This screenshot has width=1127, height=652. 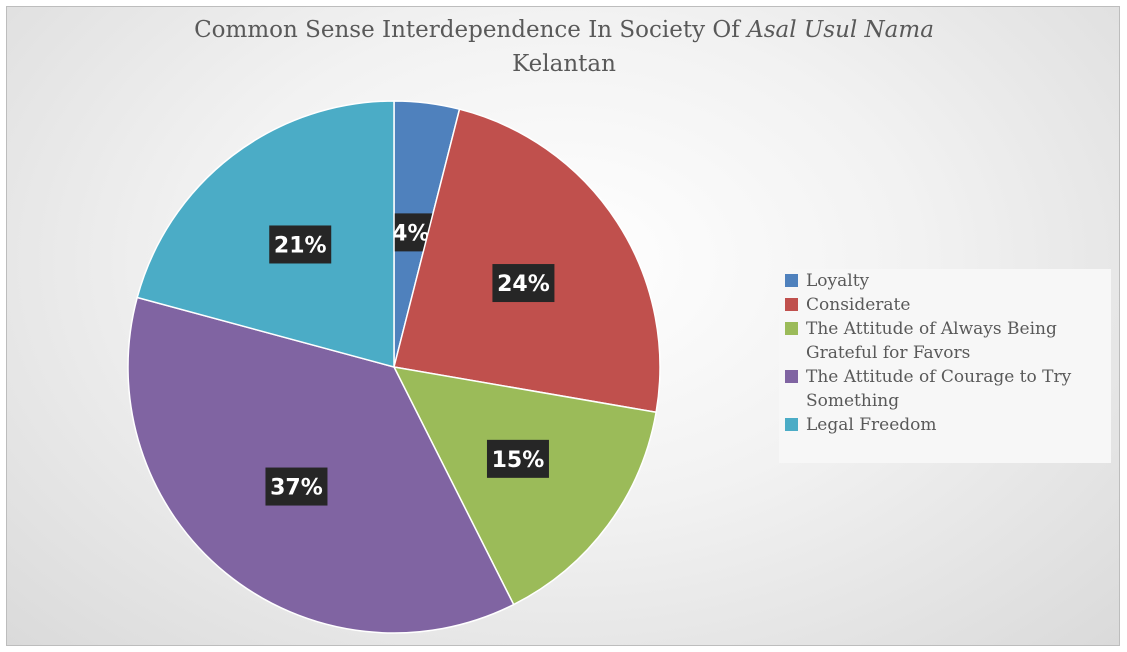 What do you see at coordinates (527, 261) in the screenshot?
I see `pie-slice-considerate` at bounding box center [527, 261].